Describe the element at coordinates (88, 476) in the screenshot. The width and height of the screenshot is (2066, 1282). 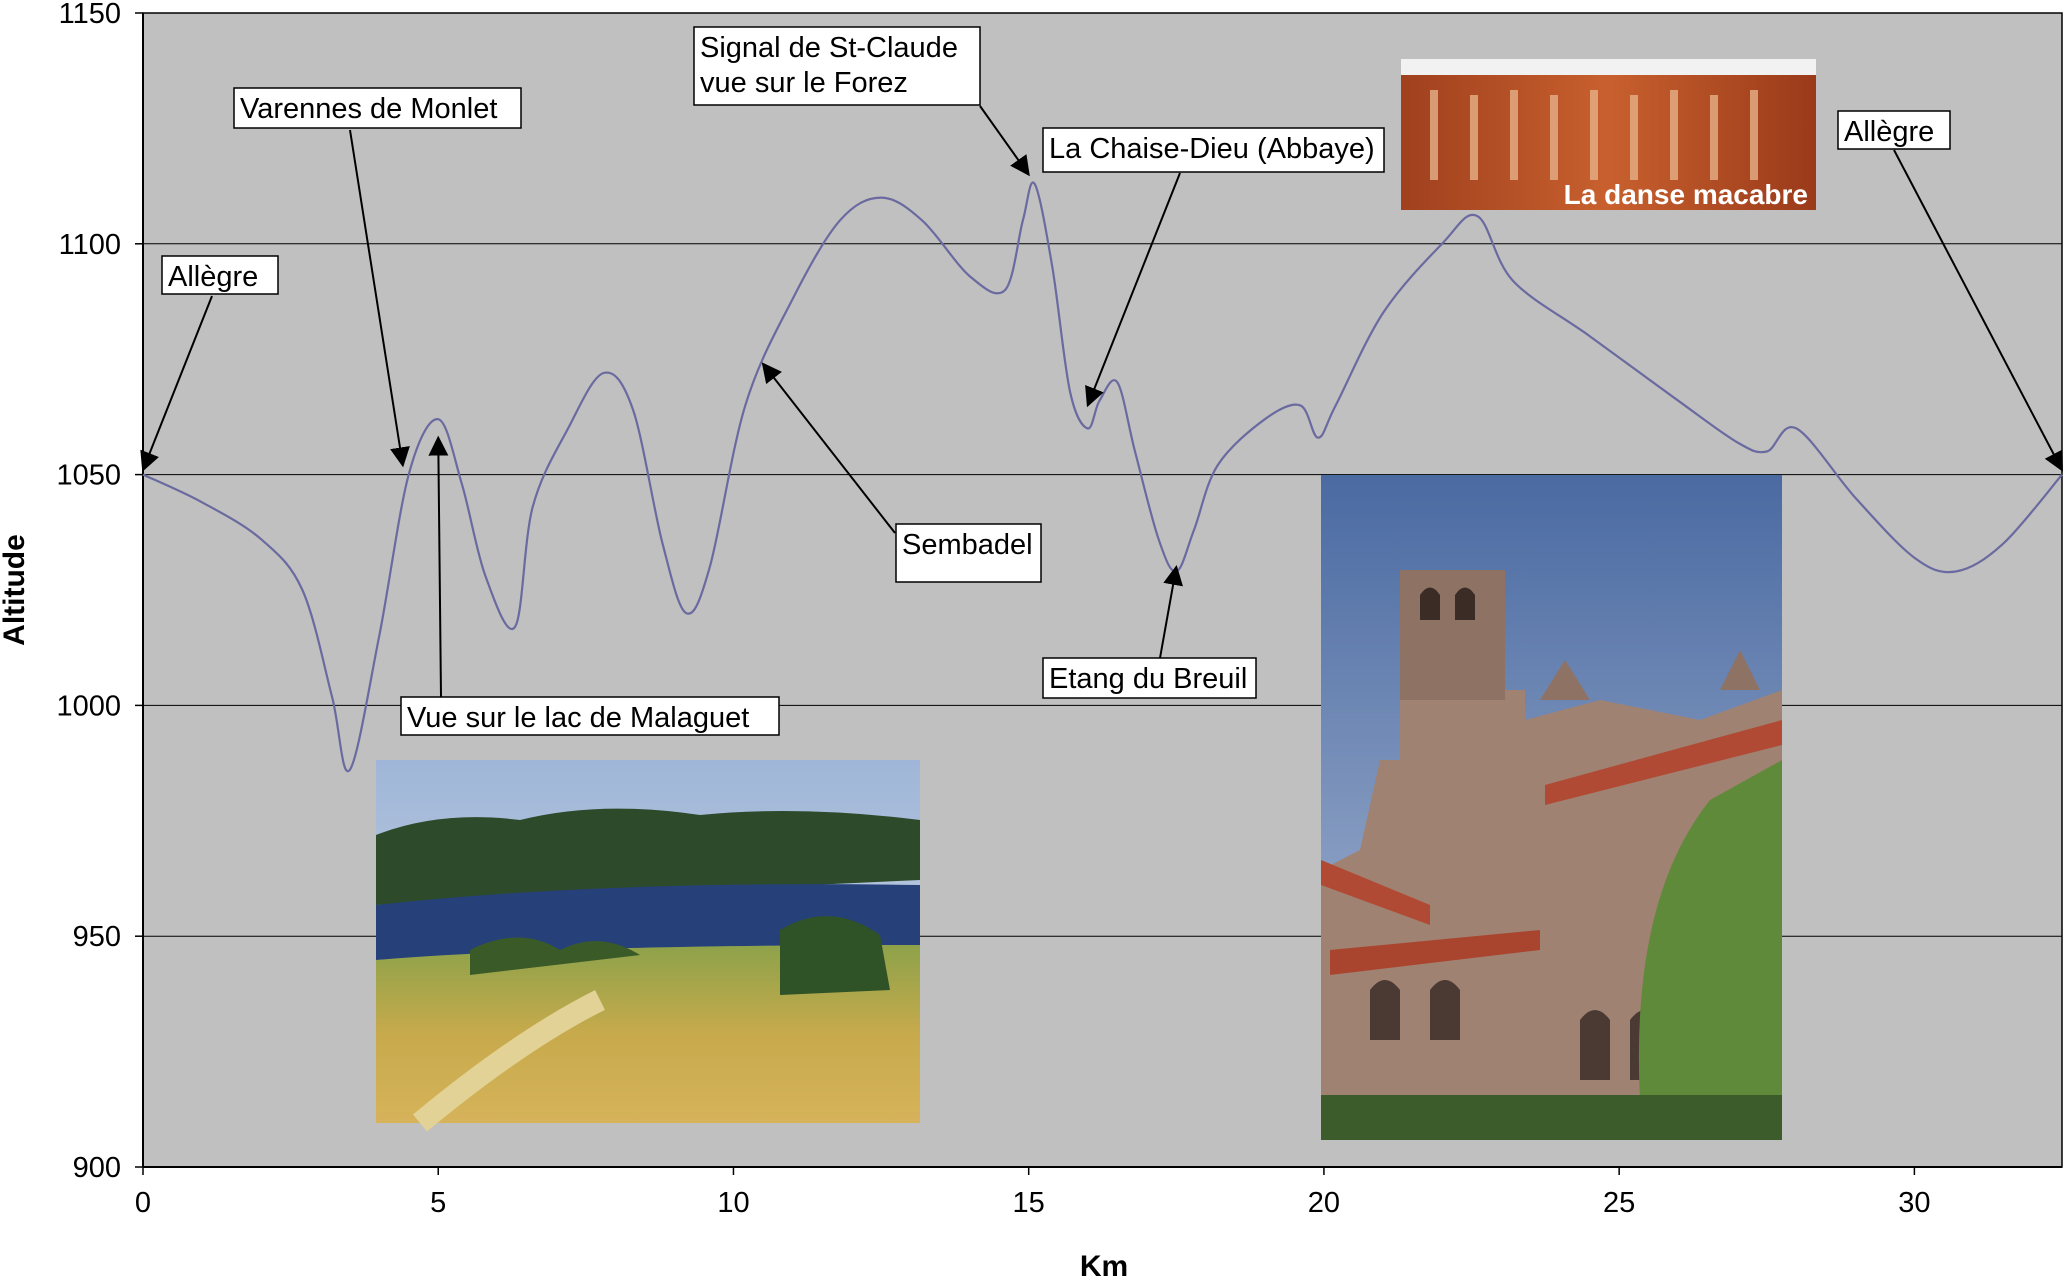
I see `y-tick-label: 1050` at that location.